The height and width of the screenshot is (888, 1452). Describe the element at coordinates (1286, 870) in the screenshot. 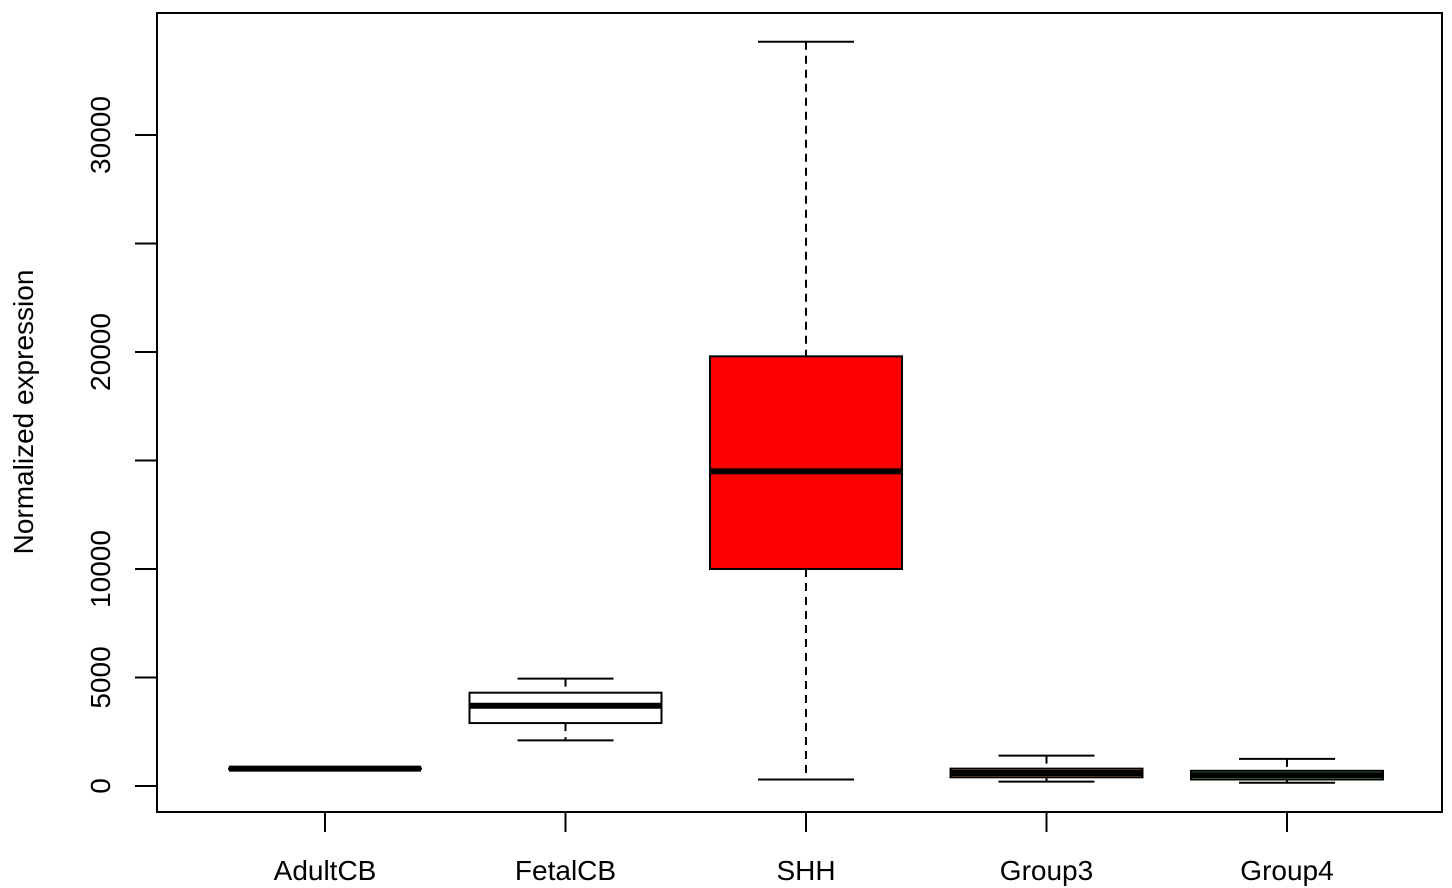

I see `x-tick-label: Group4` at that location.